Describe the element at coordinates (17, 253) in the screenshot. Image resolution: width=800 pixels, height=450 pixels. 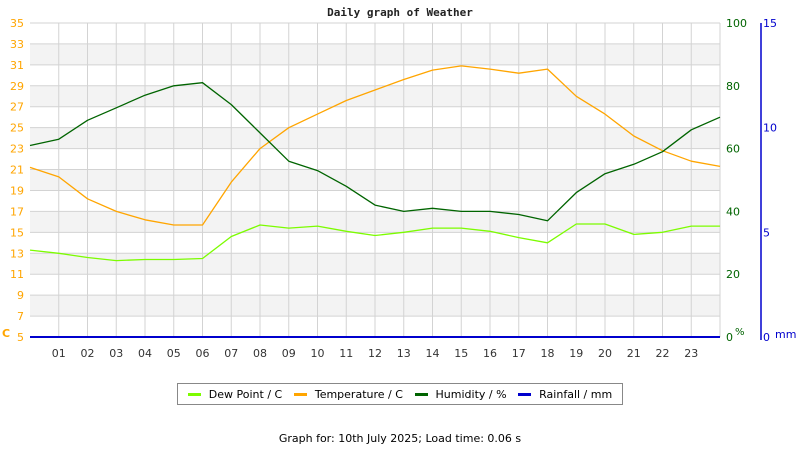
I see `left-tick-label: 13` at that location.